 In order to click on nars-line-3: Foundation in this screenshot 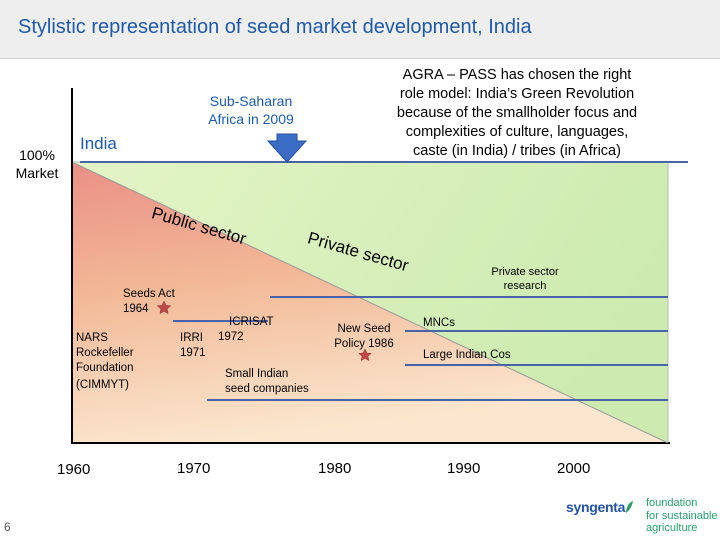, I will do `click(105, 368)`.